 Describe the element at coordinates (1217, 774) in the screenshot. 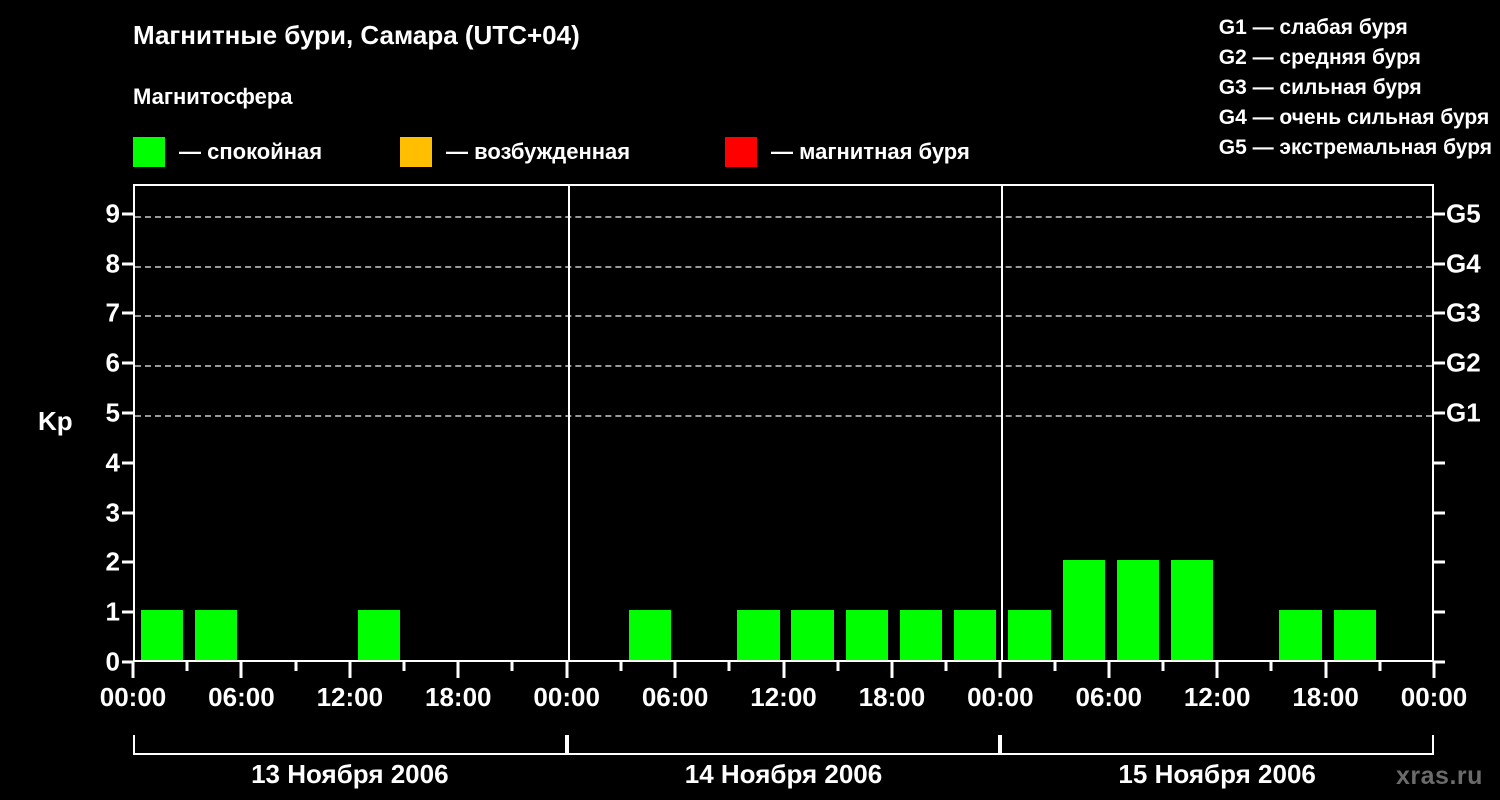

I see `day-label: 15 Ноября 2006` at that location.